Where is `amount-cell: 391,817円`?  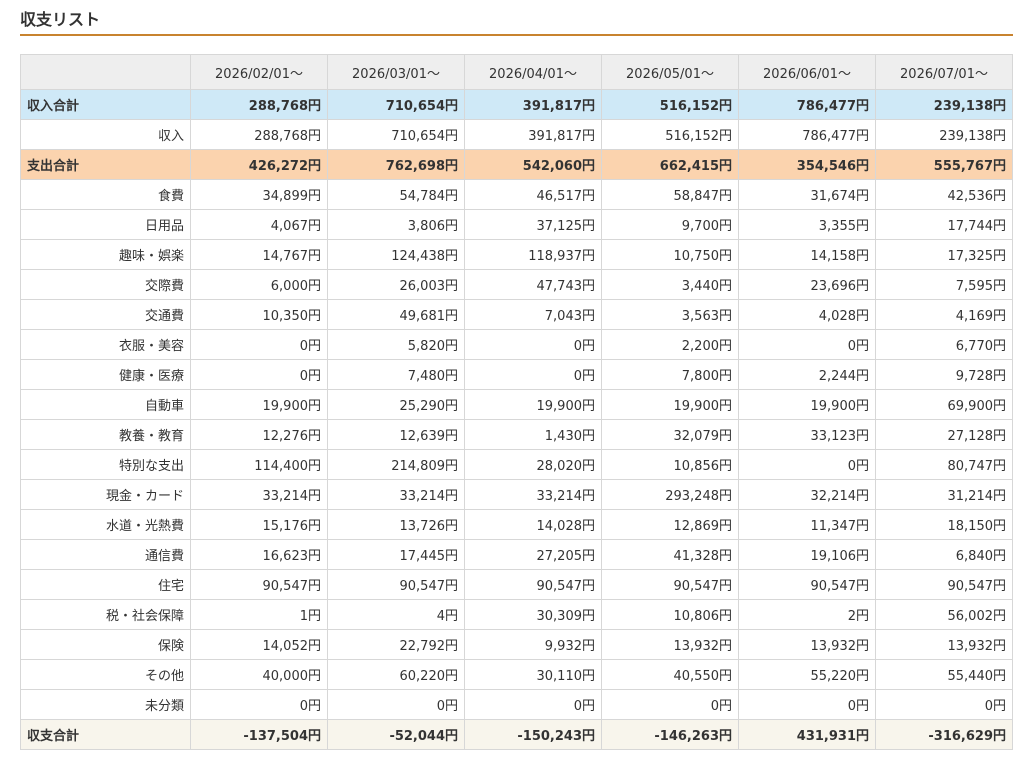 amount-cell: 391,817円 is located at coordinates (533, 134).